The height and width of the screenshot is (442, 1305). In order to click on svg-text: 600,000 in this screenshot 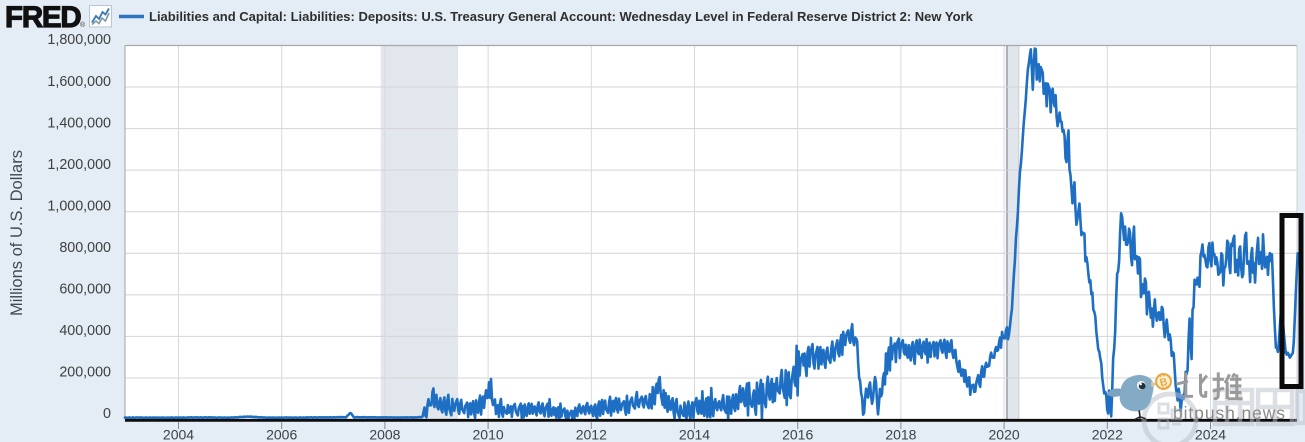, I will do `click(85, 290)`.